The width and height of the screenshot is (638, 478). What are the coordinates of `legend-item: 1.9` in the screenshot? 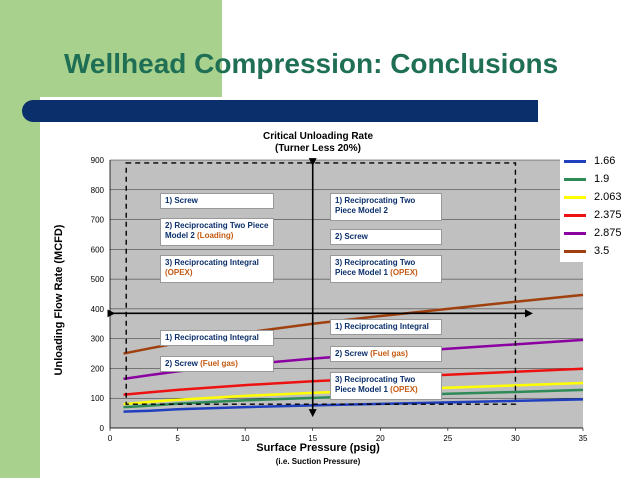 It's located at (586, 179).